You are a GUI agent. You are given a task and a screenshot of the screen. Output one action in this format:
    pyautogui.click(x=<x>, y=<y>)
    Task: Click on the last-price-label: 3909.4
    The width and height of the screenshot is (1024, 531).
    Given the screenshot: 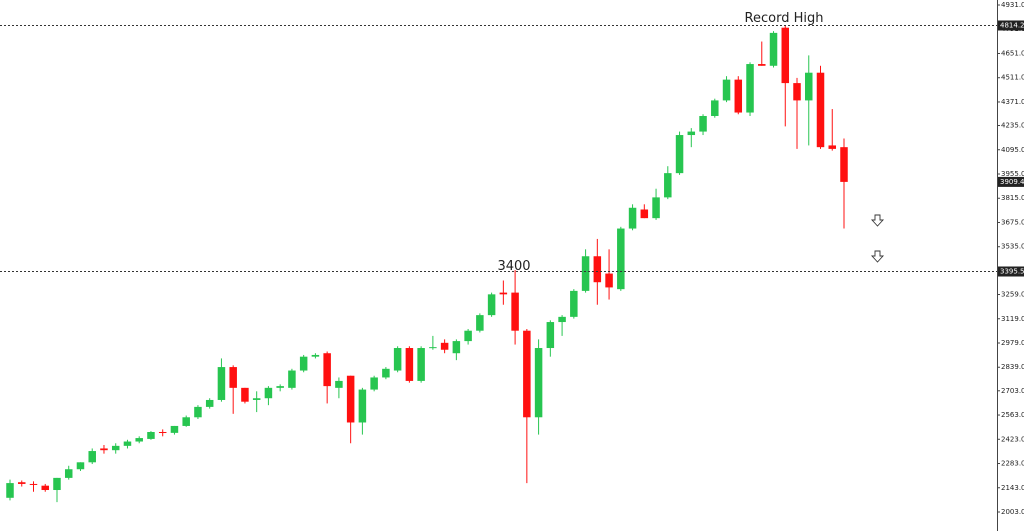 What is the action you would take?
    pyautogui.click(x=1012, y=182)
    